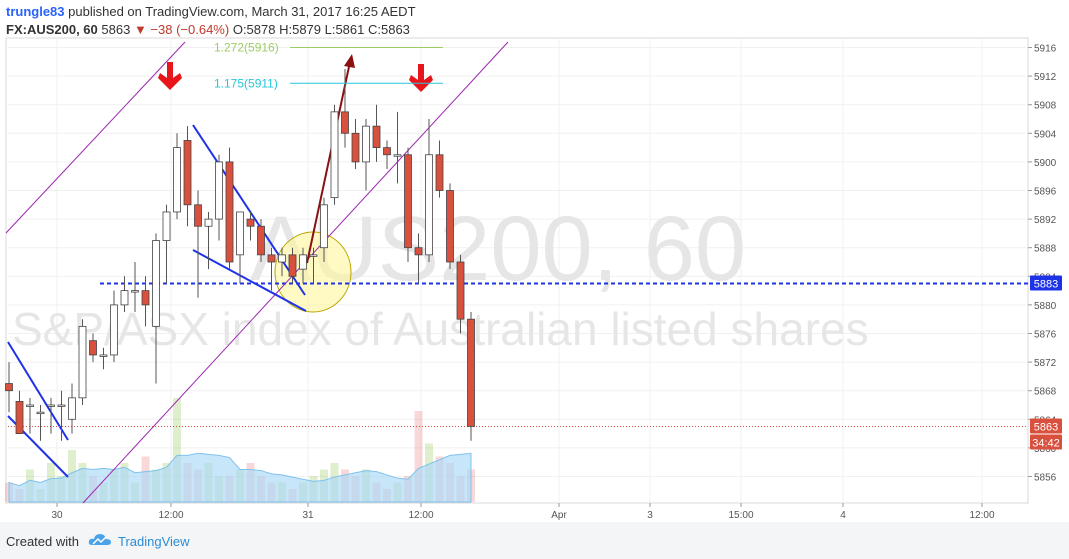 Image resolution: width=1069 pixels, height=559 pixels. I want to click on price-change: ▼ −38 (−0.64%), so click(181, 29).